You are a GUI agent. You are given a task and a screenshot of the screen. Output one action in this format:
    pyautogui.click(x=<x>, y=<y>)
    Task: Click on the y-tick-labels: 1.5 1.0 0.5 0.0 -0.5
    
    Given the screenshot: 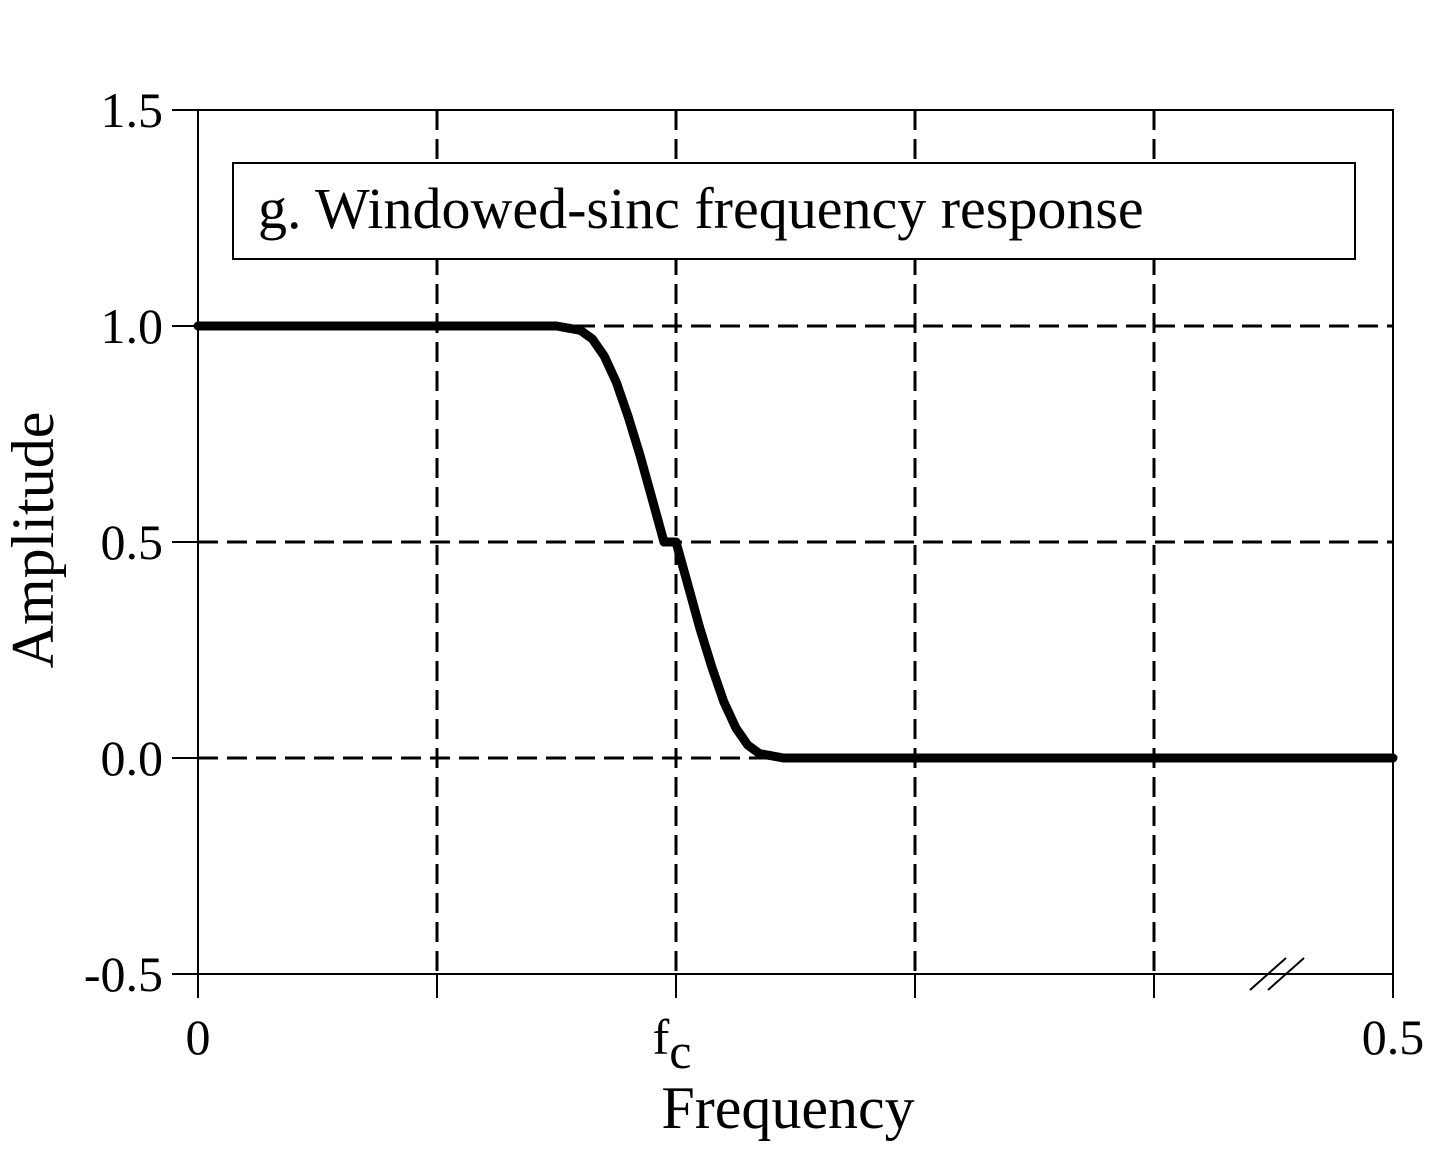 What is the action you would take?
    pyautogui.click(x=123, y=542)
    